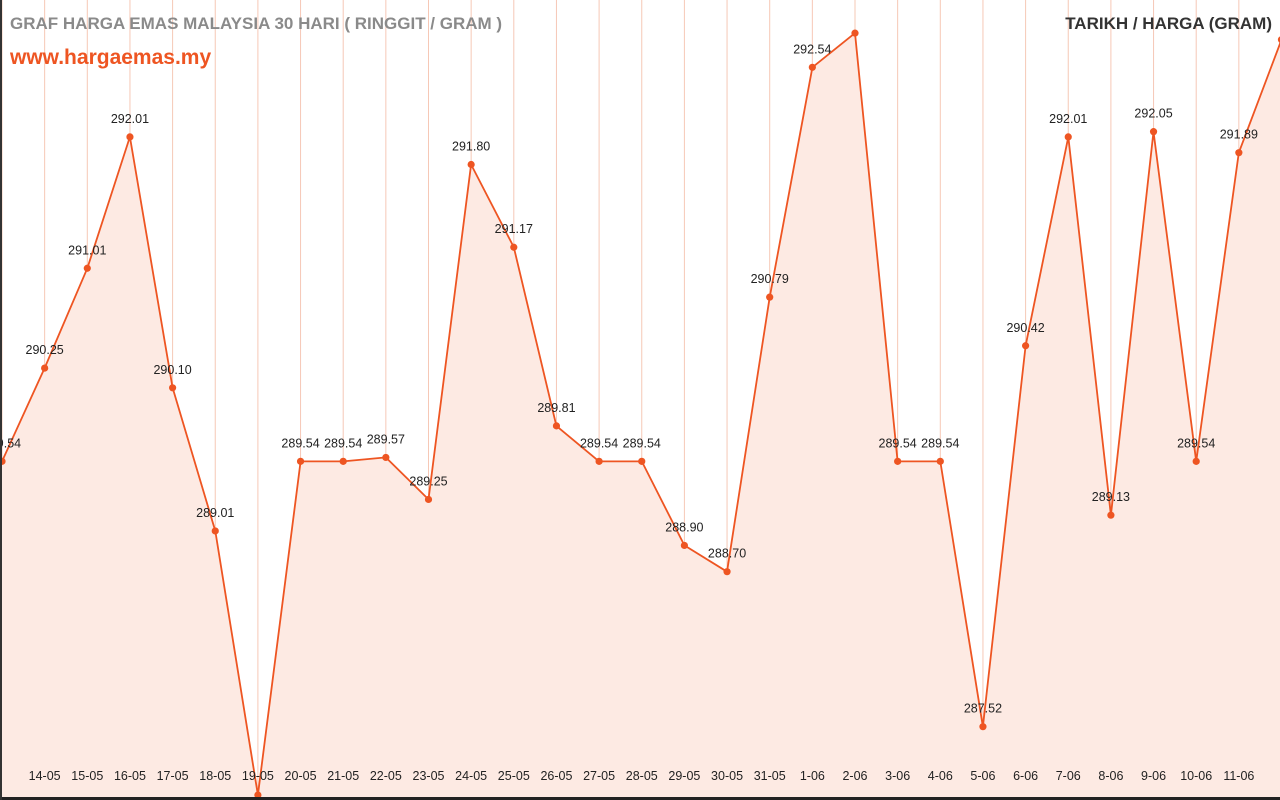 This screenshot has height=800, width=1280. Describe the element at coordinates (1239, 135) in the screenshot. I see `data-label: 291.89` at that location.